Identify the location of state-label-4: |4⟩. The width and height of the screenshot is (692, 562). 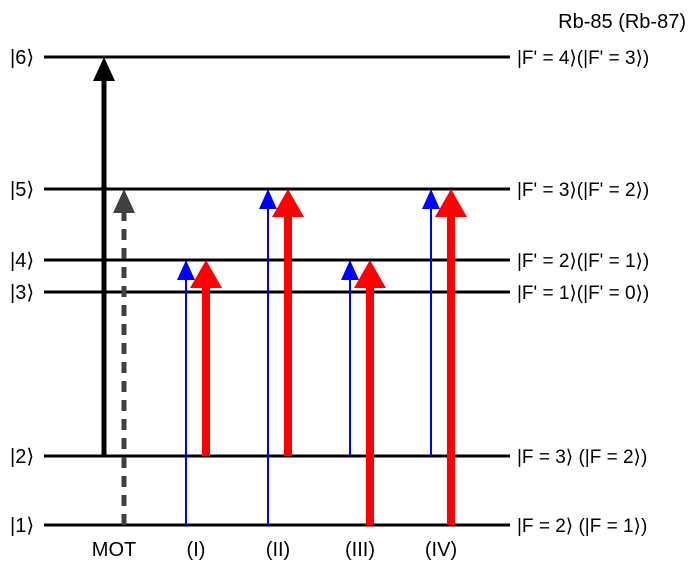
(22, 261).